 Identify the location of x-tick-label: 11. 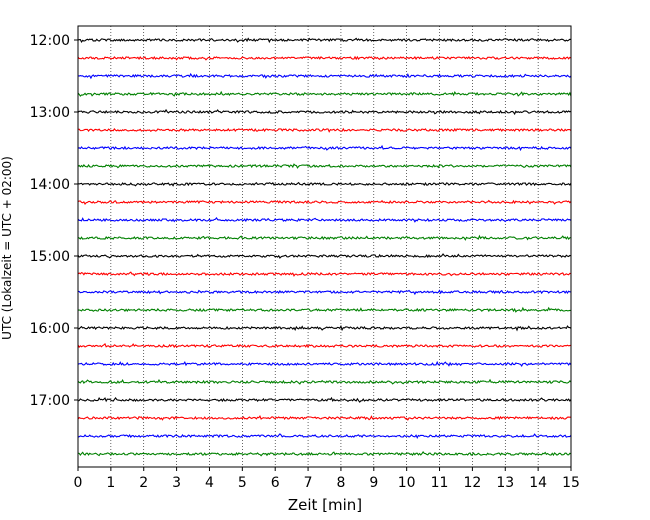
(440, 483).